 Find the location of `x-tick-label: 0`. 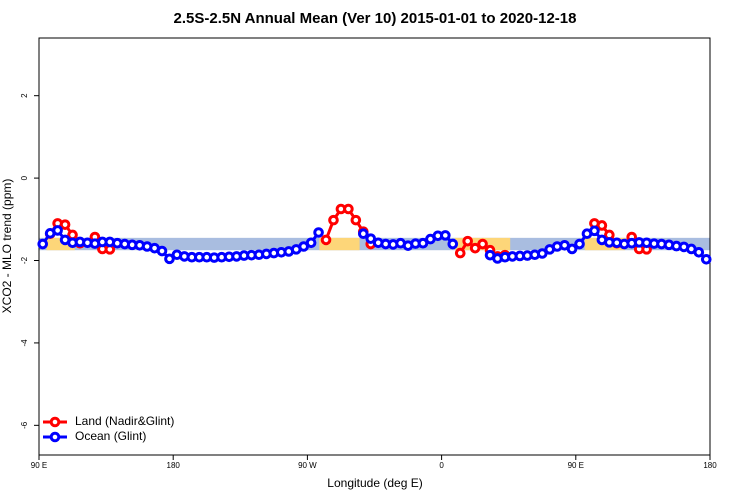

x-tick-label: 0 is located at coordinates (441, 465).